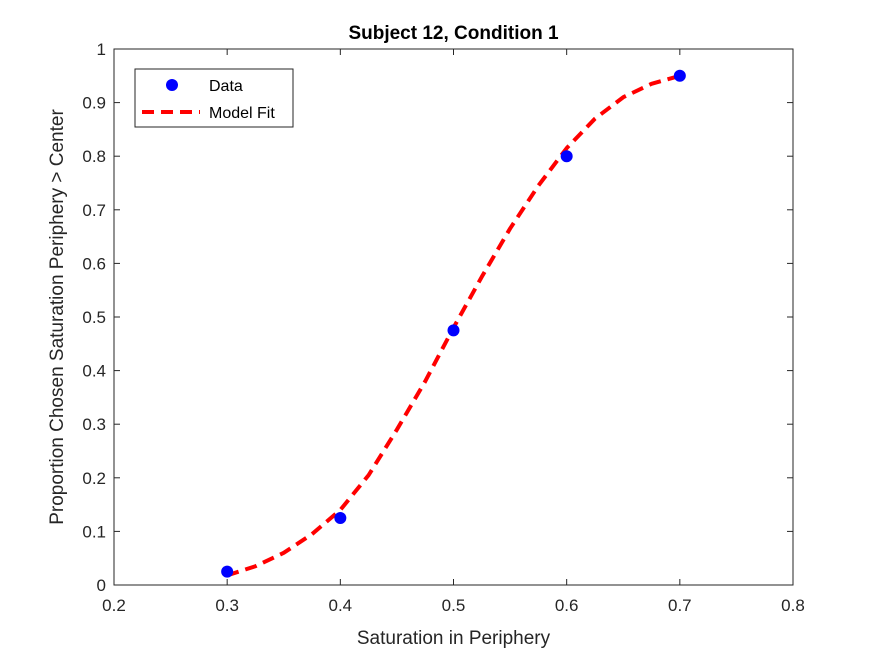 This screenshot has height=656, width=875. What do you see at coordinates (94, 371) in the screenshot?
I see `y-tick-label: 0.4` at bounding box center [94, 371].